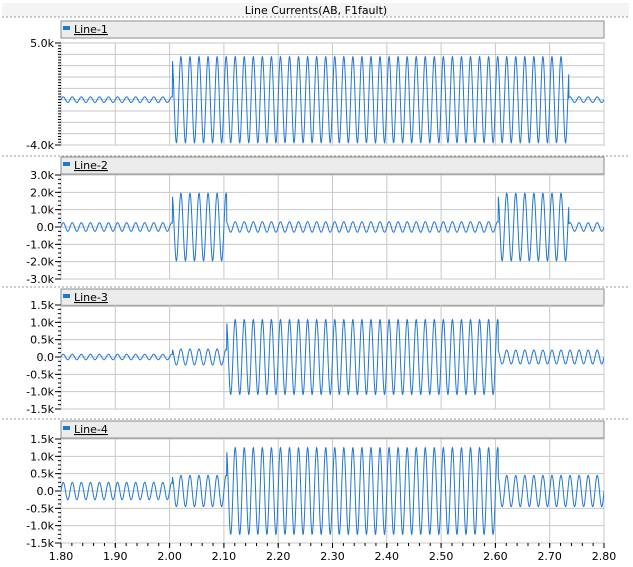 Image resolution: width=633 pixels, height=567 pixels. What do you see at coordinates (91, 29) in the screenshot?
I see `legend-label: Line-1` at bounding box center [91, 29].